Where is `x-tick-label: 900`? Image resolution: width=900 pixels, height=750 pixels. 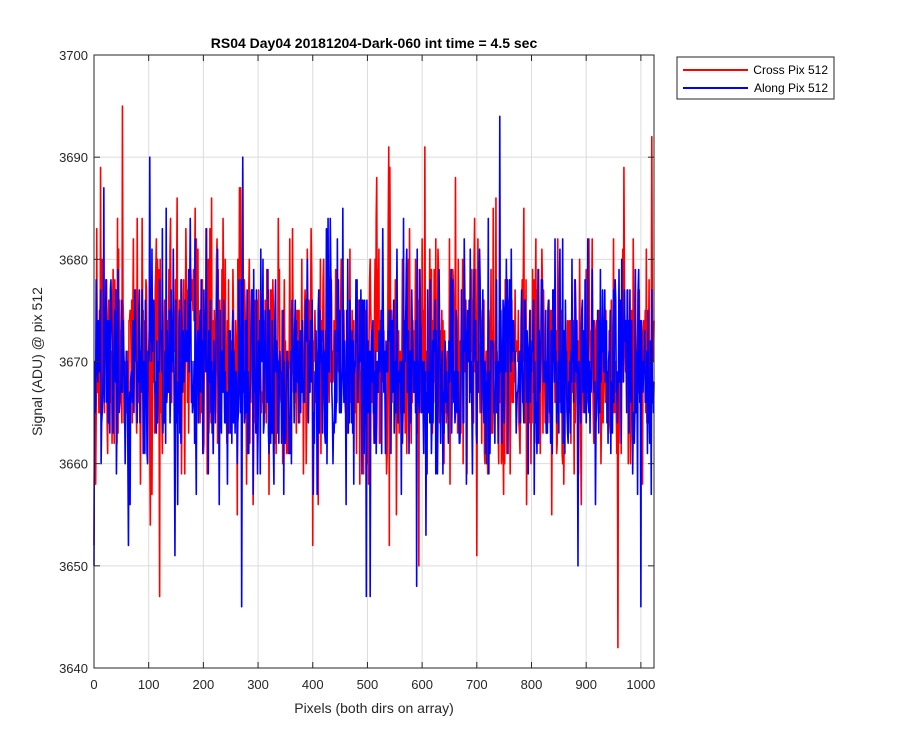
x-tick-label: 900 is located at coordinates (586, 684).